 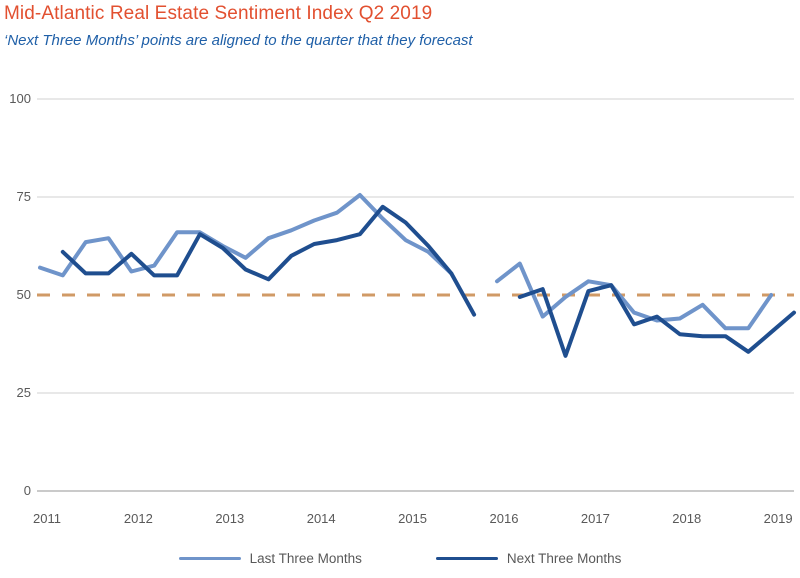 What do you see at coordinates (47, 518) in the screenshot?
I see `x-tick-label: 2011` at bounding box center [47, 518].